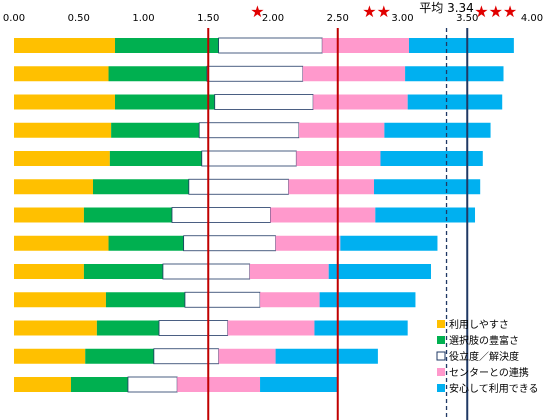 The width and height of the screenshot is (550, 420). I want to click on legend-label: センターとの連携, so click(489, 372).